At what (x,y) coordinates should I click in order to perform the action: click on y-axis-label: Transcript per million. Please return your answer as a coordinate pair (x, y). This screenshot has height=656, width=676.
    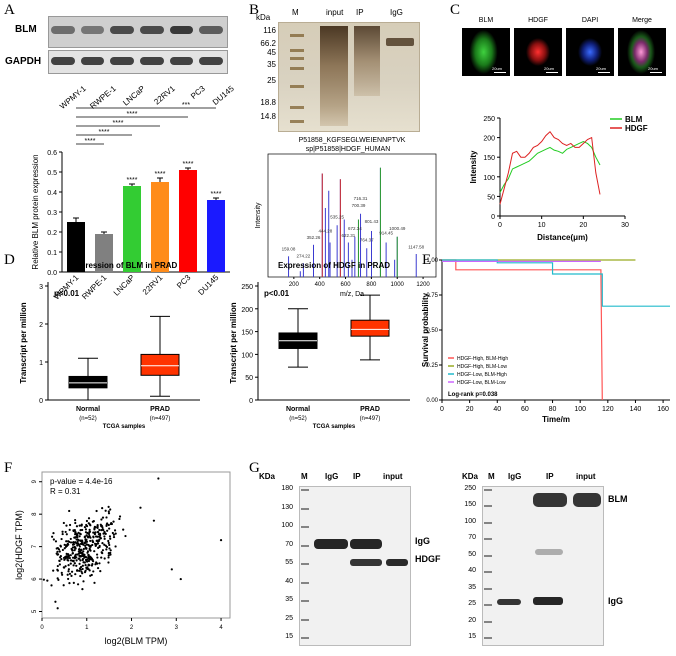
    Looking at the image, I should click on (233, 342).